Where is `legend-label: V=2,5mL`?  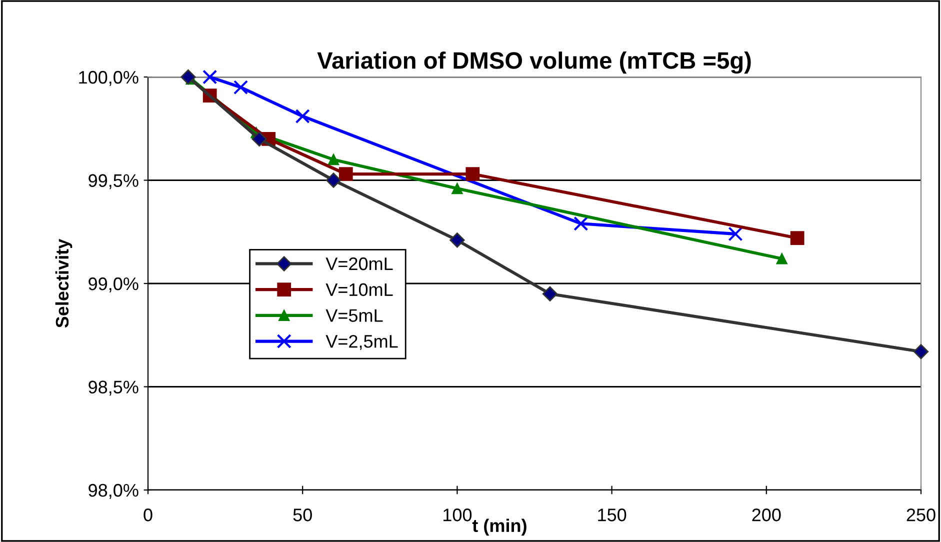
legend-label: V=2,5mL is located at coordinates (362, 342).